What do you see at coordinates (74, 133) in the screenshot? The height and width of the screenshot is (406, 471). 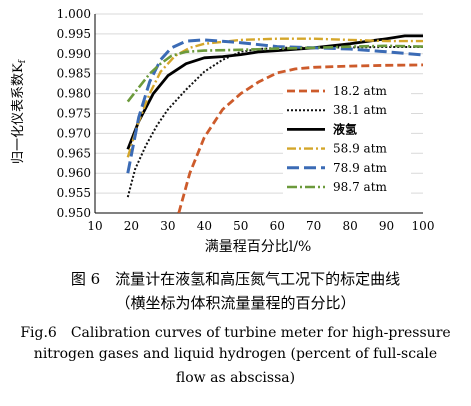 I see `y-tick-label: 0.970` at bounding box center [74, 133].